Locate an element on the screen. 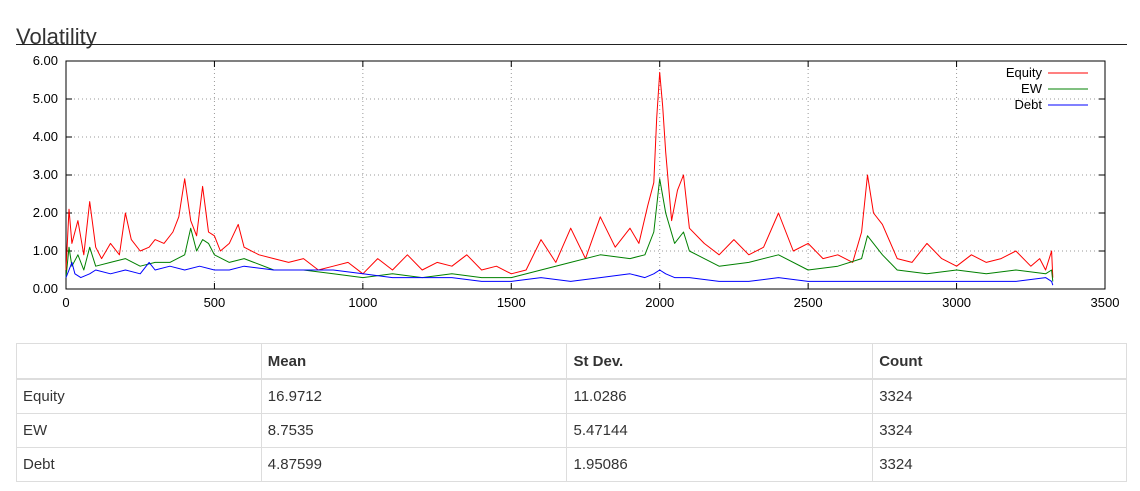  x-tick-label: 2000 is located at coordinates (659, 302).